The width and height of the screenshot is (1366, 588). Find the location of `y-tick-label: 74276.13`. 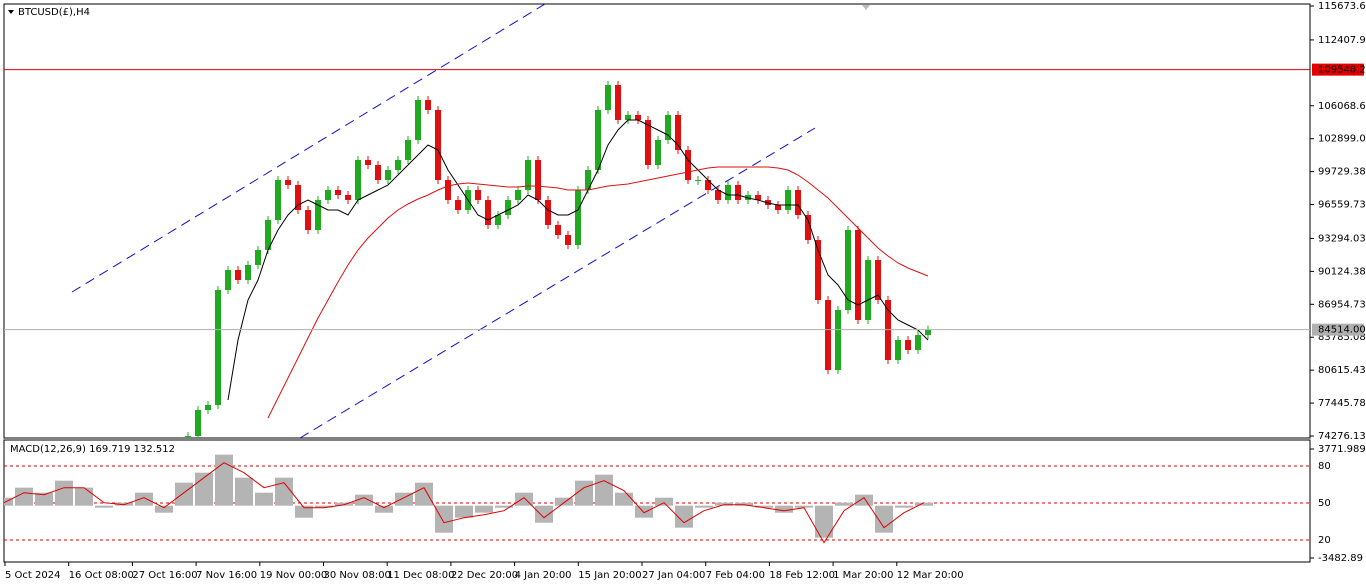

y-tick-label: 74276.13 is located at coordinates (1342, 436).